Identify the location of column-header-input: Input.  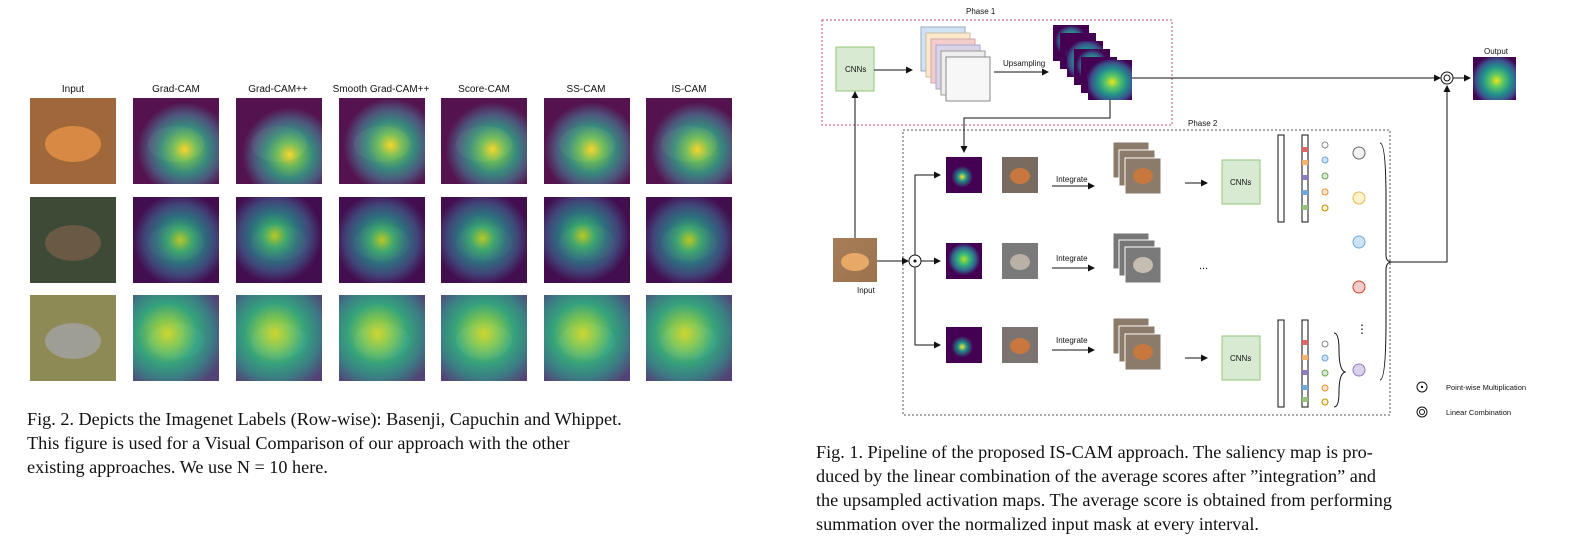
(73, 89).